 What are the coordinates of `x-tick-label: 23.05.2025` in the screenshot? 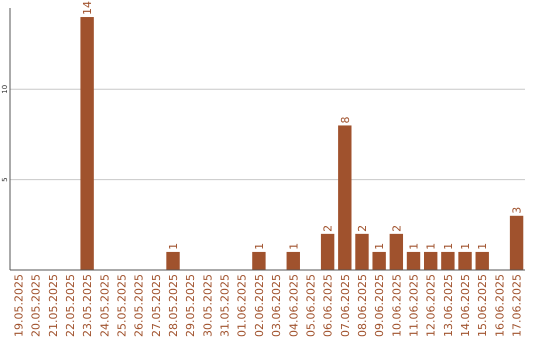 It's located at (87, 305).